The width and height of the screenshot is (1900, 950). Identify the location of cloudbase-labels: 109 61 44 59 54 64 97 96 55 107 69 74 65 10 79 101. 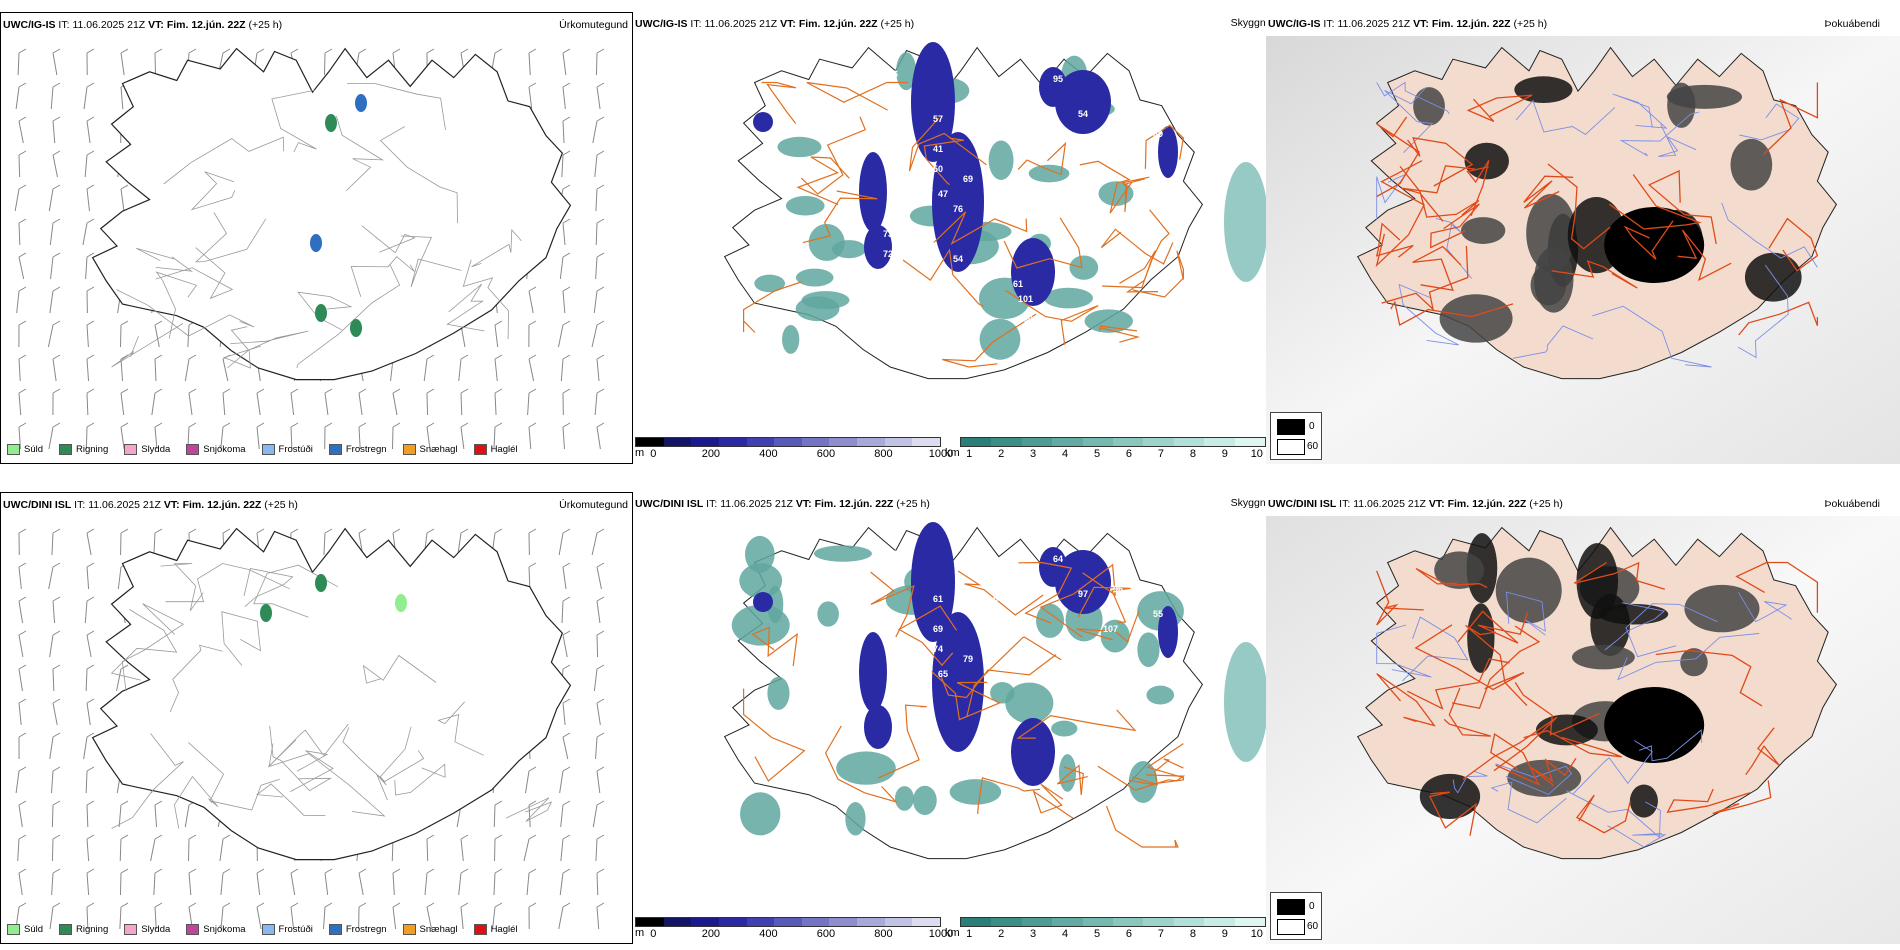
(1020, 614).